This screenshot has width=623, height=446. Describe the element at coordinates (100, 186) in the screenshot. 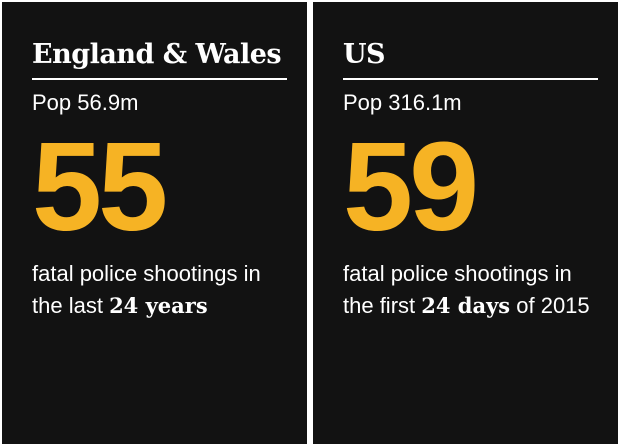

I see `big-number: 55` at that location.